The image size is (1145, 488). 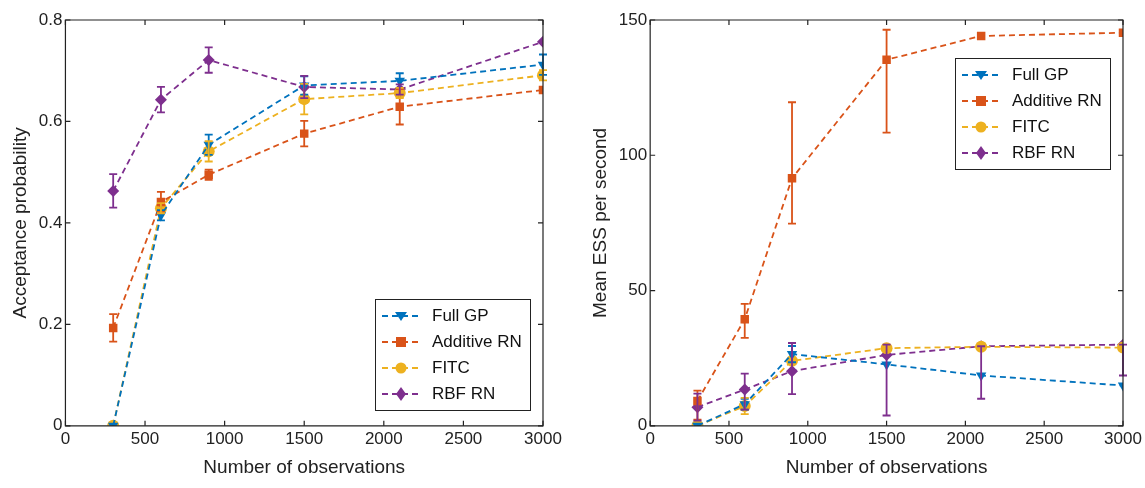 I want to click on y-tick-label: 150, so click(x=633, y=19).